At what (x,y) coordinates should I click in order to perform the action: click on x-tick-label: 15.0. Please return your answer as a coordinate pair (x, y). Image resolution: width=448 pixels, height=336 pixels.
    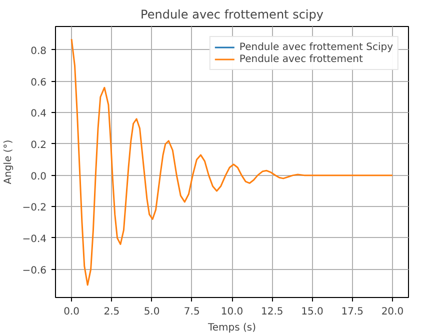
    Looking at the image, I should click on (312, 312).